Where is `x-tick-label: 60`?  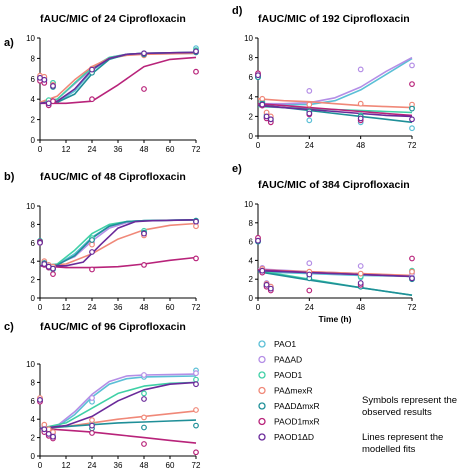
x-tick-label: 60 is located at coordinates (170, 149).